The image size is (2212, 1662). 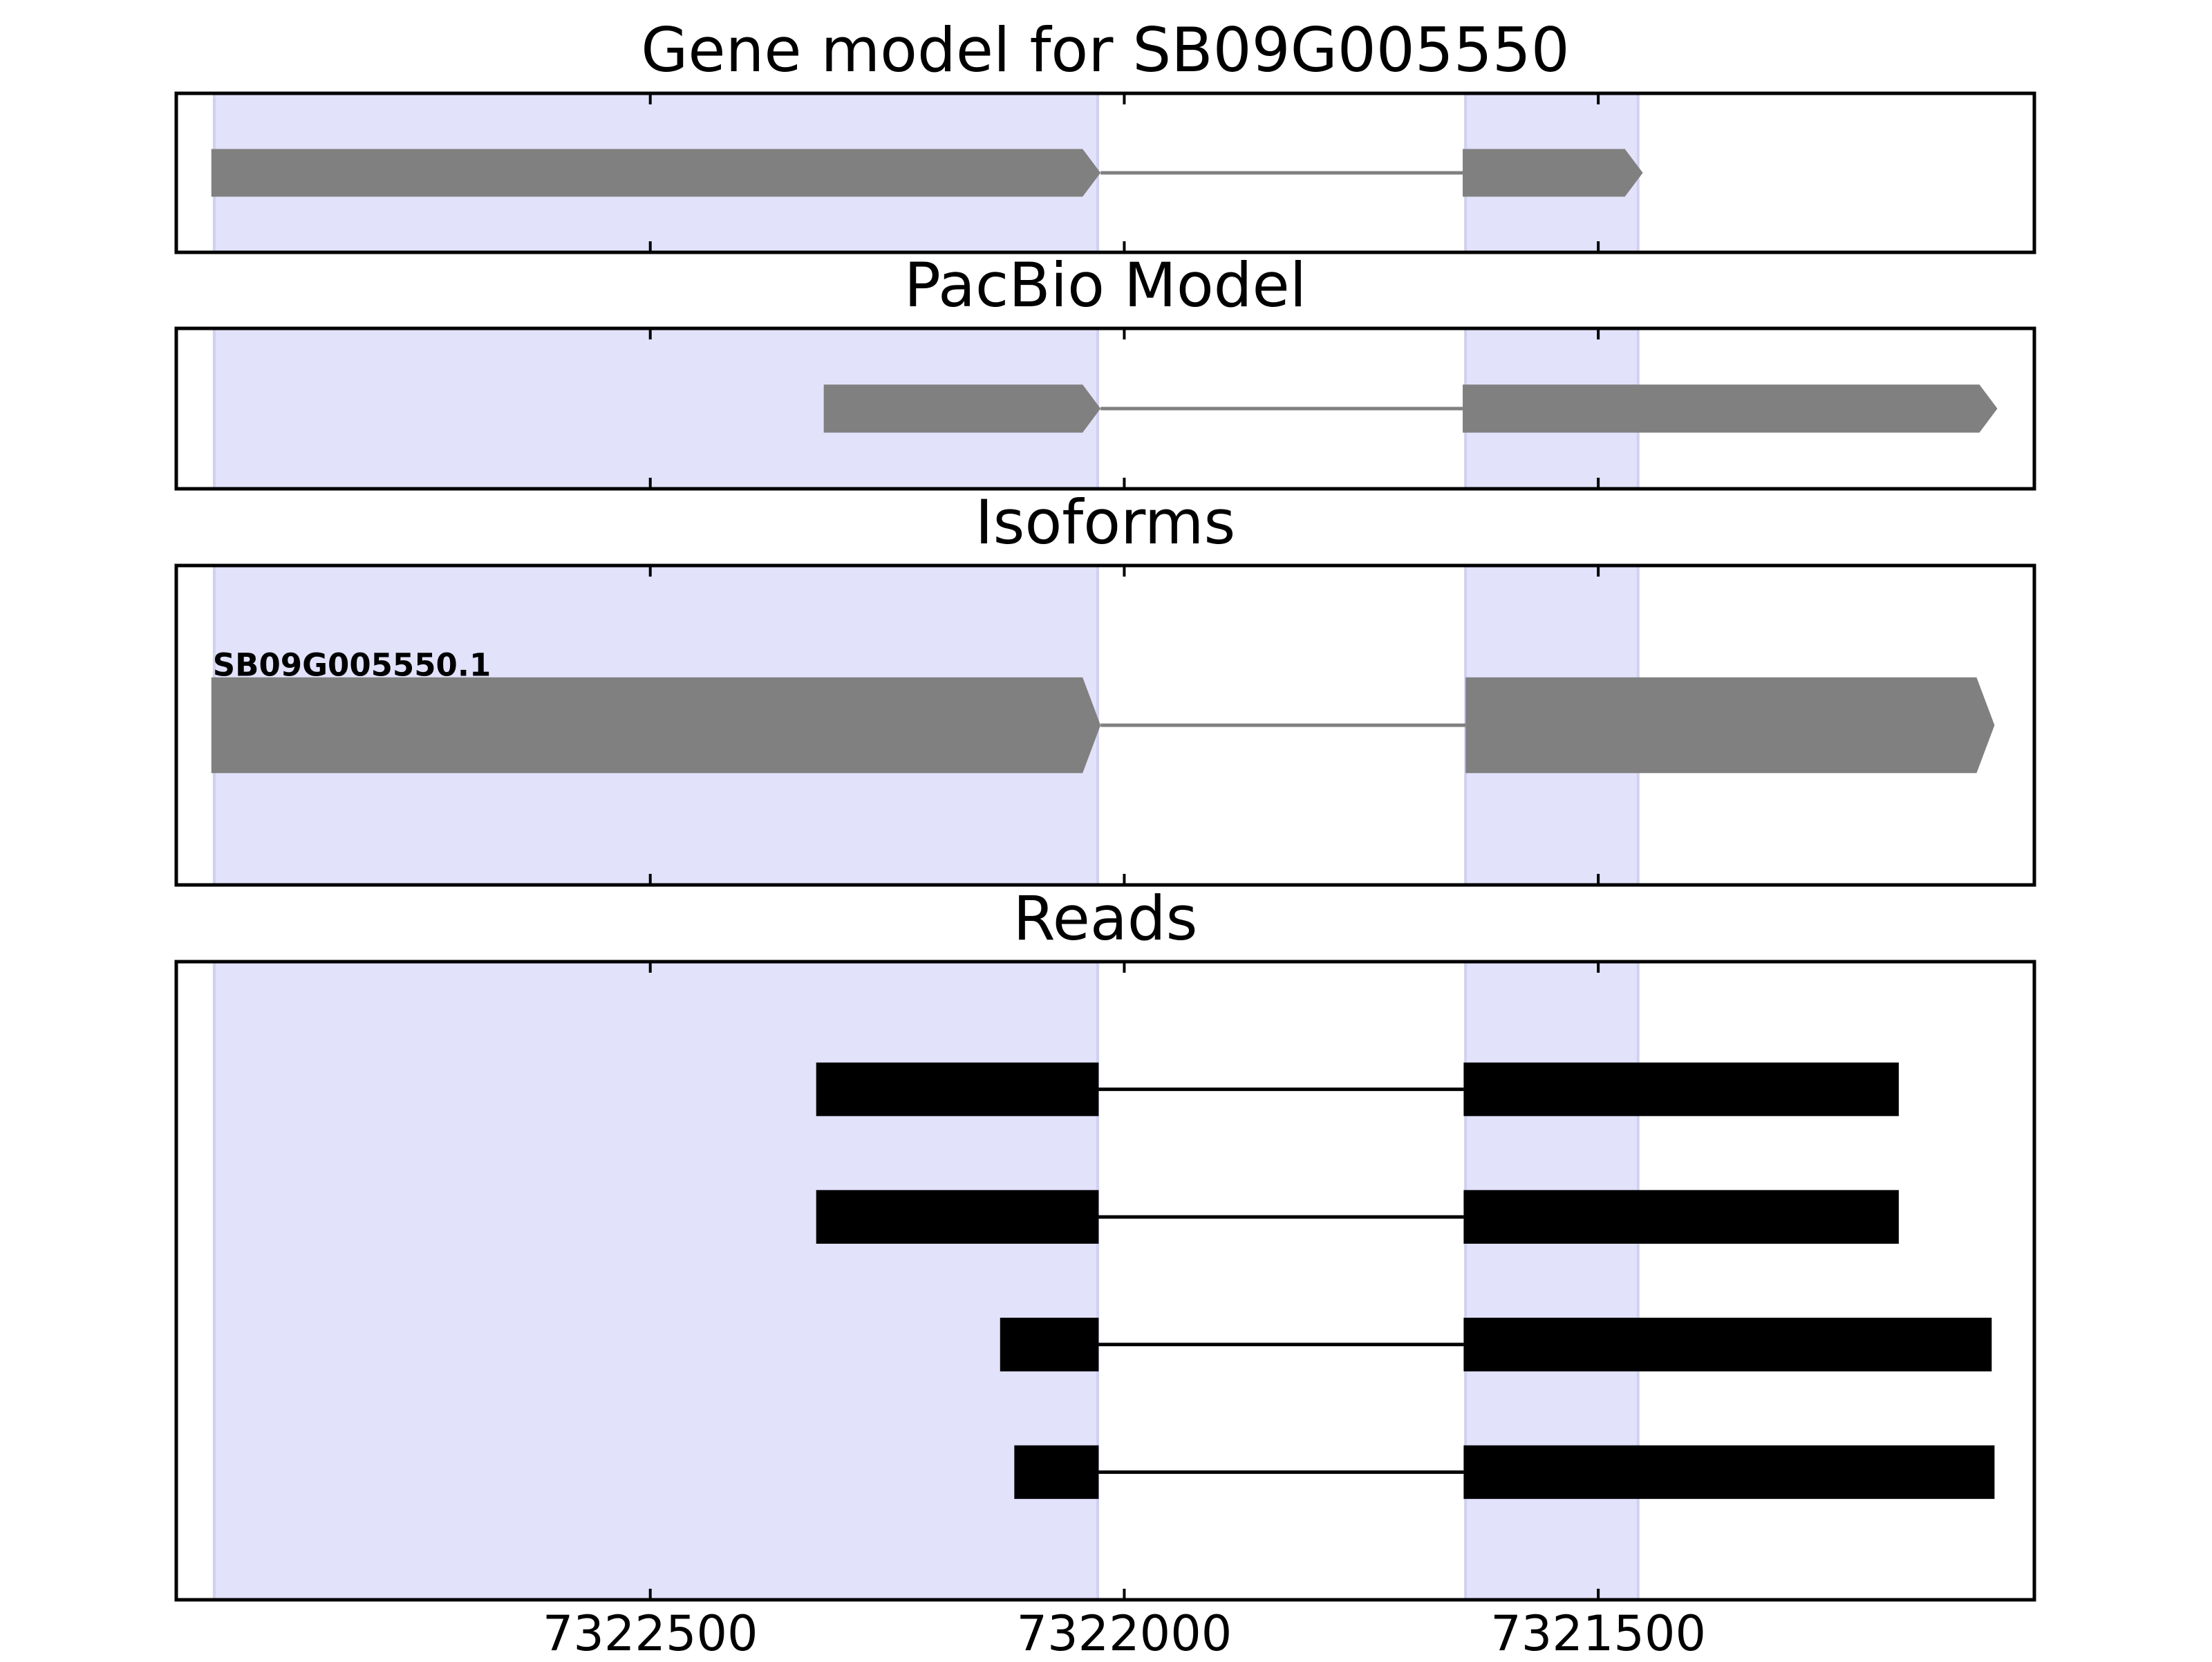 What do you see at coordinates (352, 665) in the screenshot?
I see `transcript-label: SB09G005550.1` at bounding box center [352, 665].